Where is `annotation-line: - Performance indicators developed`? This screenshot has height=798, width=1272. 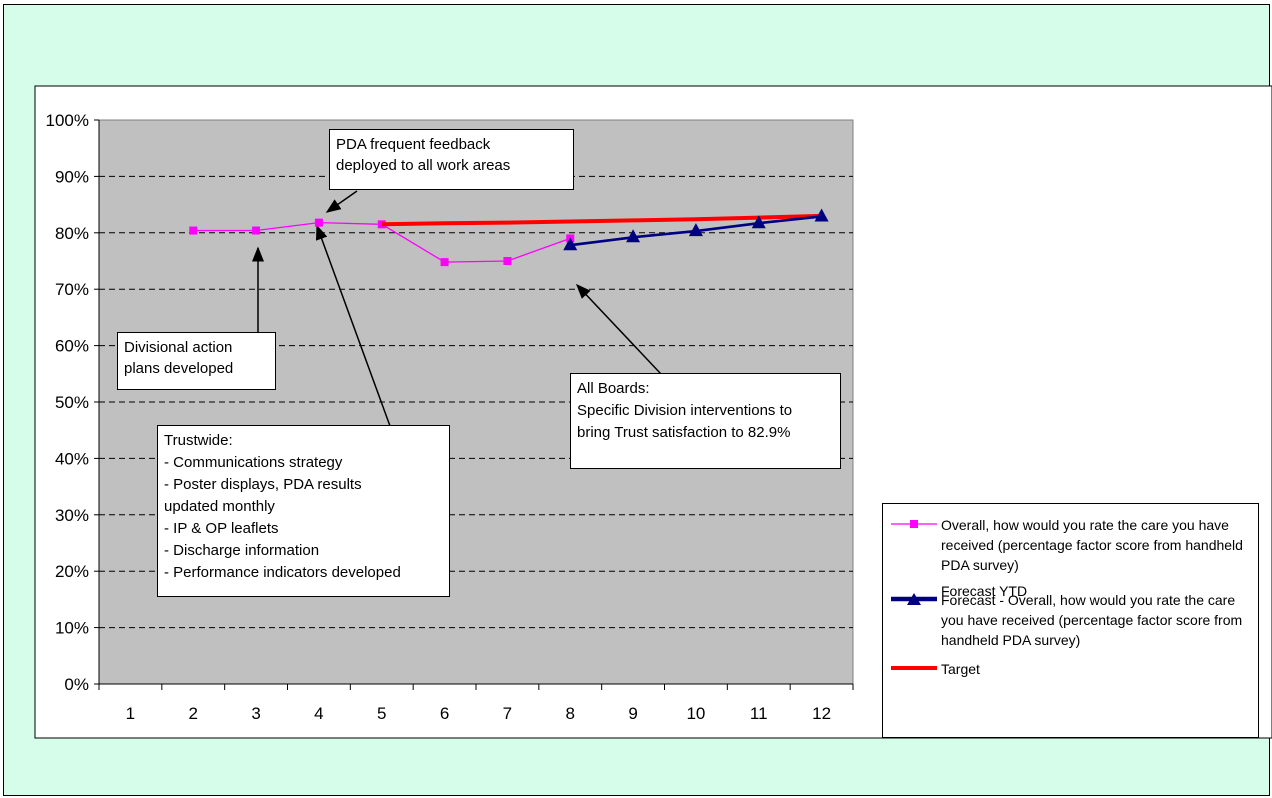 annotation-line: - Performance indicators developed is located at coordinates (282, 572).